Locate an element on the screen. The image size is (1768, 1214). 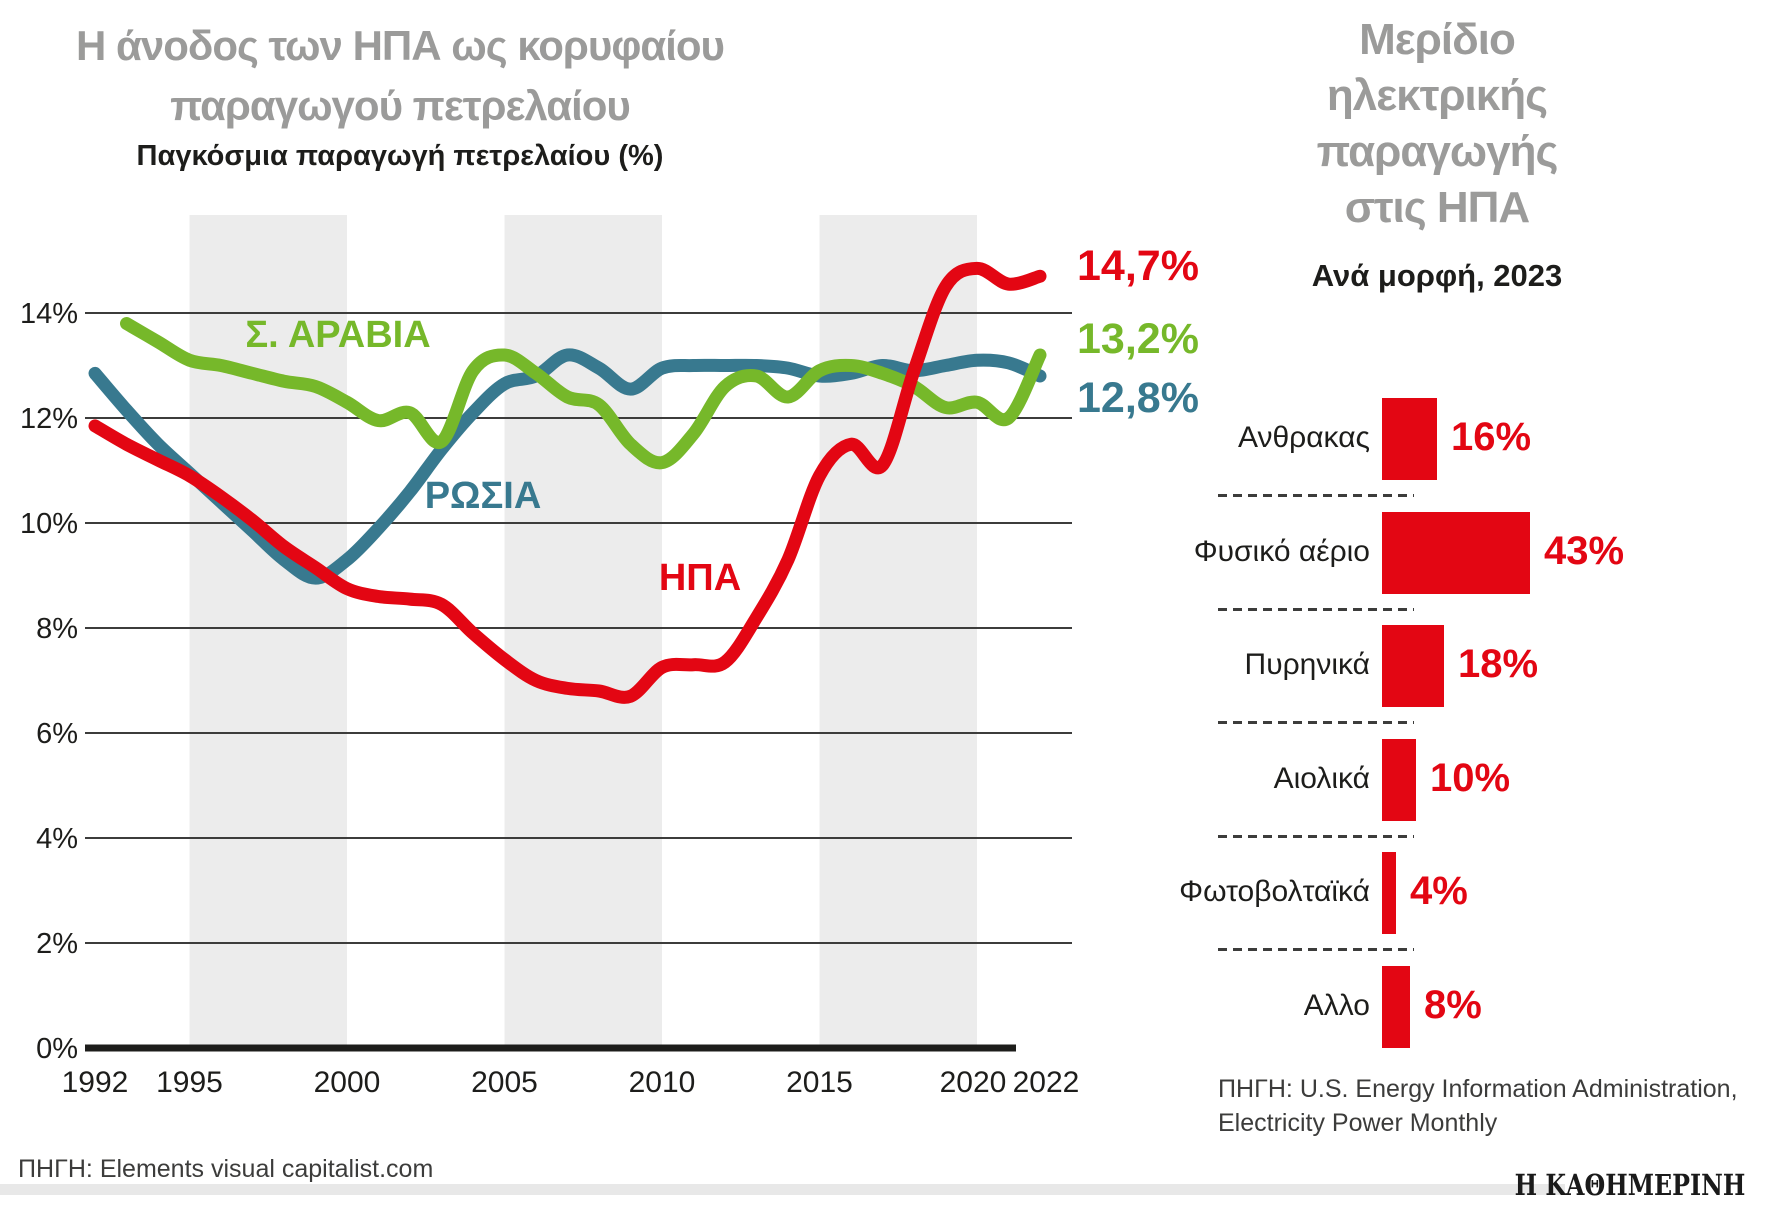
x-axis-label: 2005 is located at coordinates (504, 1082).